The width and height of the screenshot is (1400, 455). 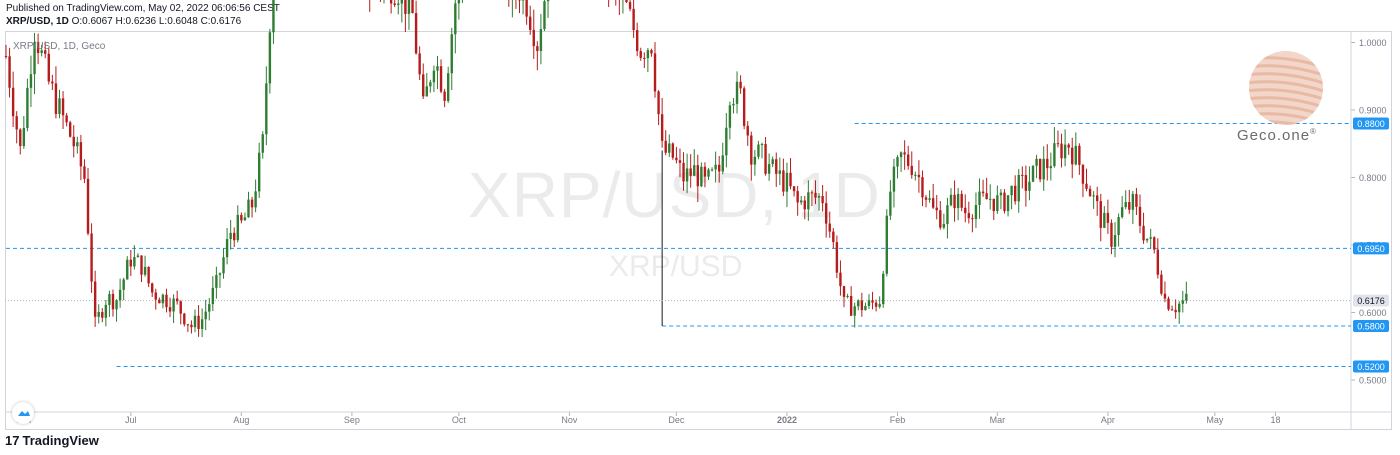 What do you see at coordinates (649, 418) in the screenshot?
I see `time-axis: JunJulAugSepOctNovDec2022FebMarAprMay18` at bounding box center [649, 418].